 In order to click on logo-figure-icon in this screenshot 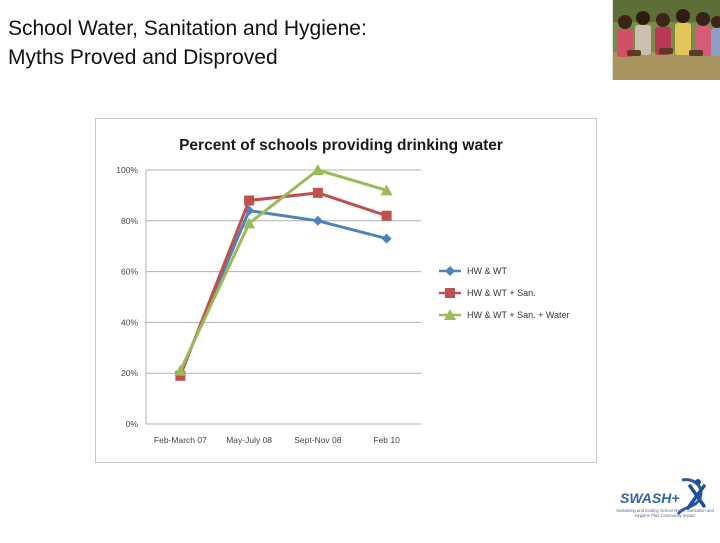, I will do `click(696, 497)`.